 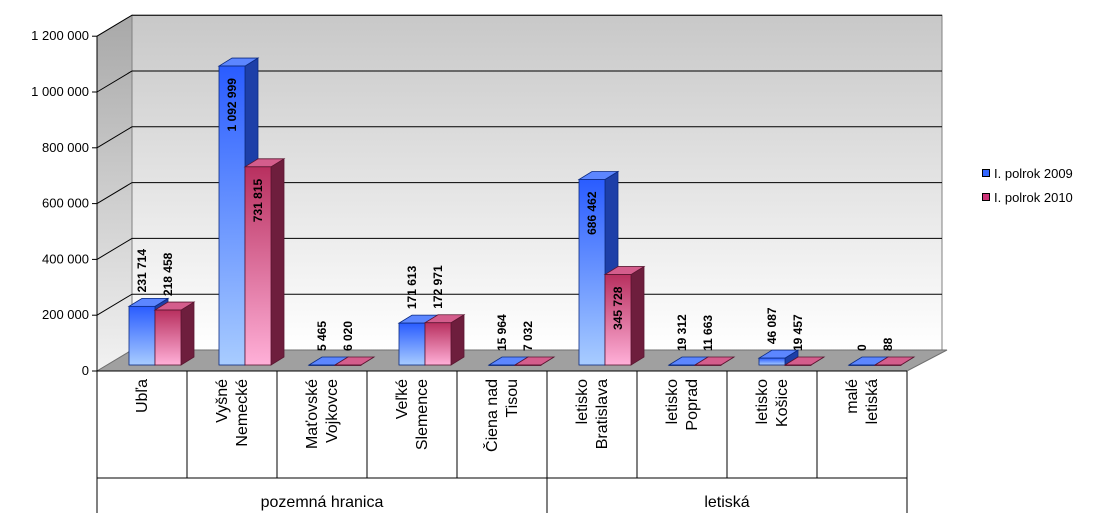 I want to click on x-tick-label: letiská, so click(x=872, y=401).